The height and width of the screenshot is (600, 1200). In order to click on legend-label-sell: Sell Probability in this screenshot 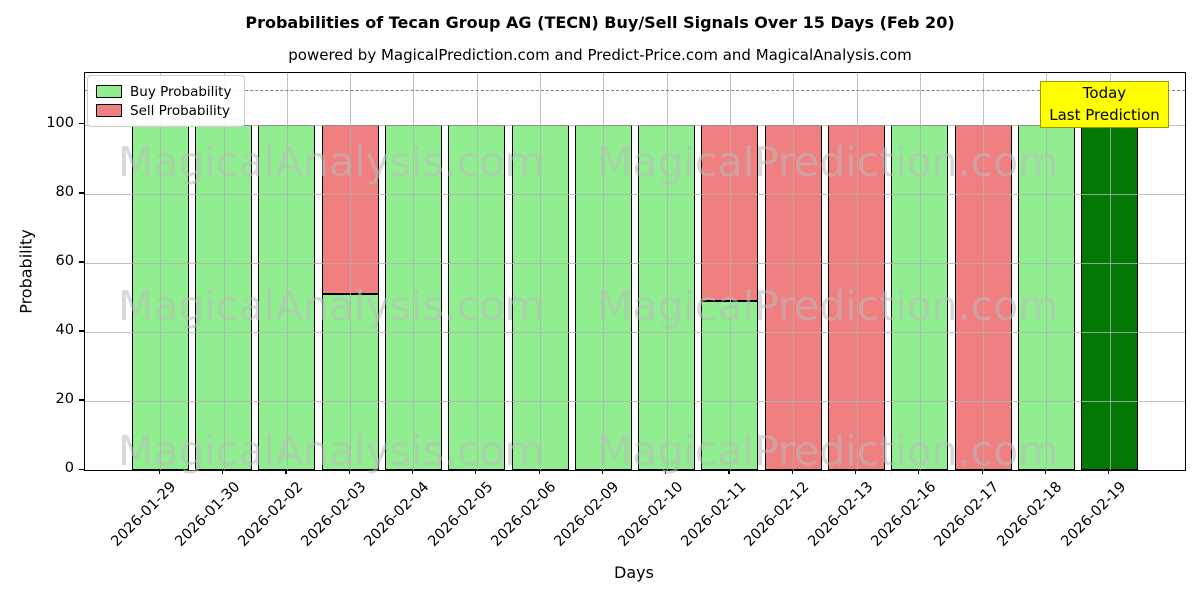, I will do `click(180, 110)`.